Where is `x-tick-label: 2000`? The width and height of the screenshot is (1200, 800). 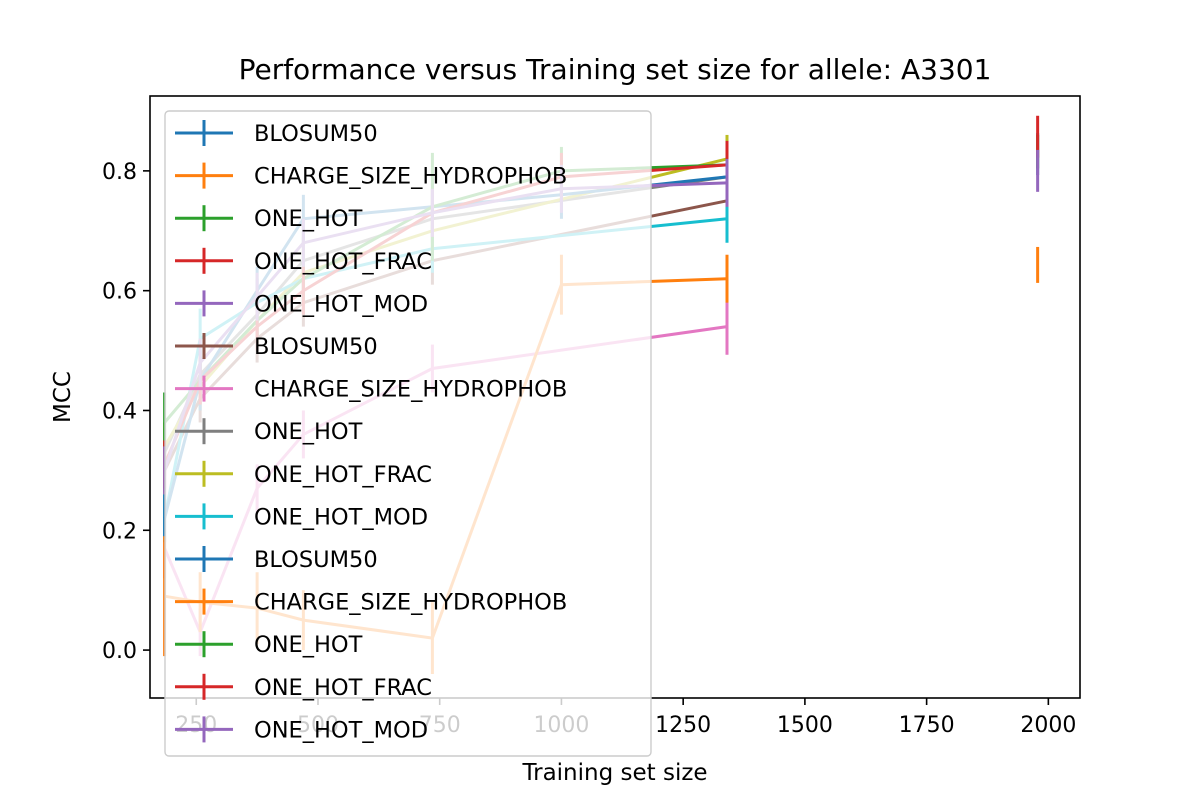
x-tick-label: 2000 is located at coordinates (1048, 725).